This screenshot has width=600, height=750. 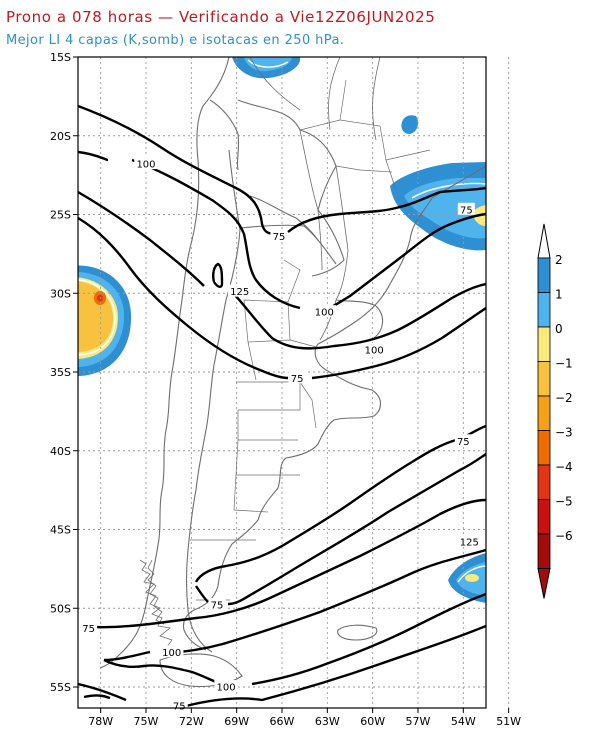 I want to click on colorbar-label: 0, so click(x=559, y=329).